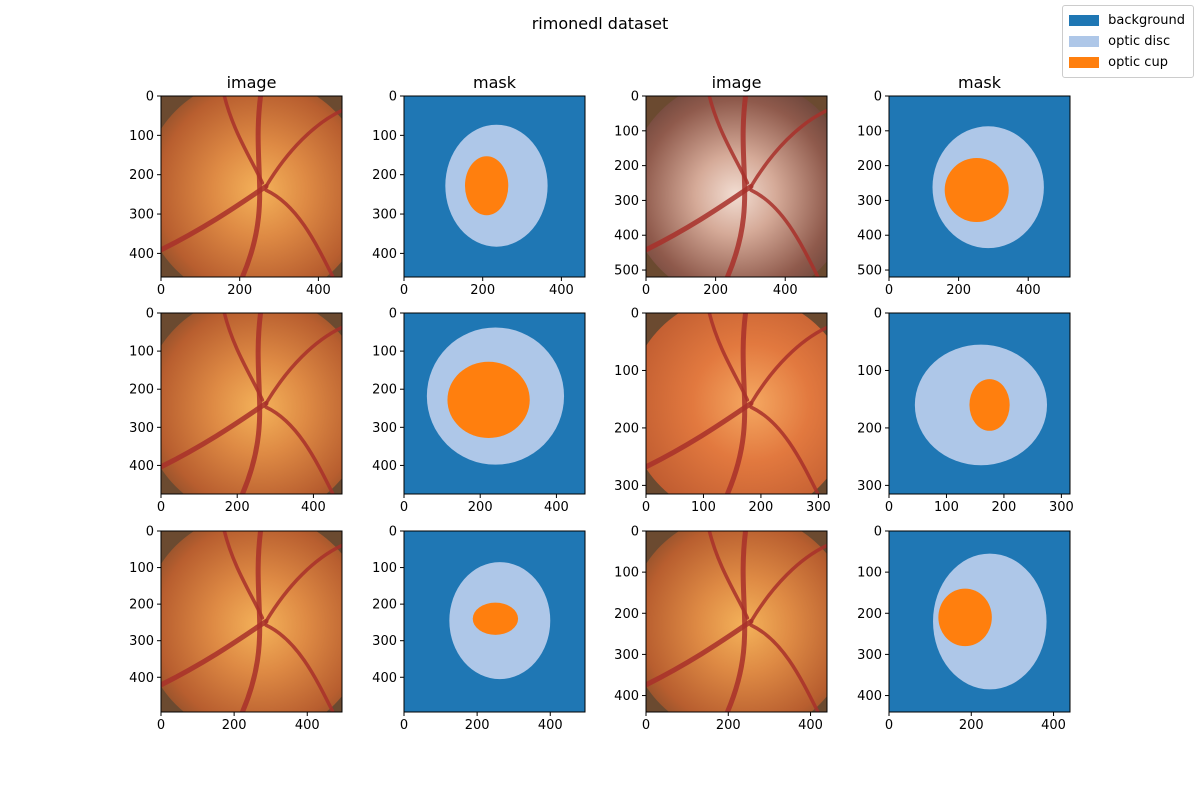  I want to click on subplot-title: image, so click(252, 82).